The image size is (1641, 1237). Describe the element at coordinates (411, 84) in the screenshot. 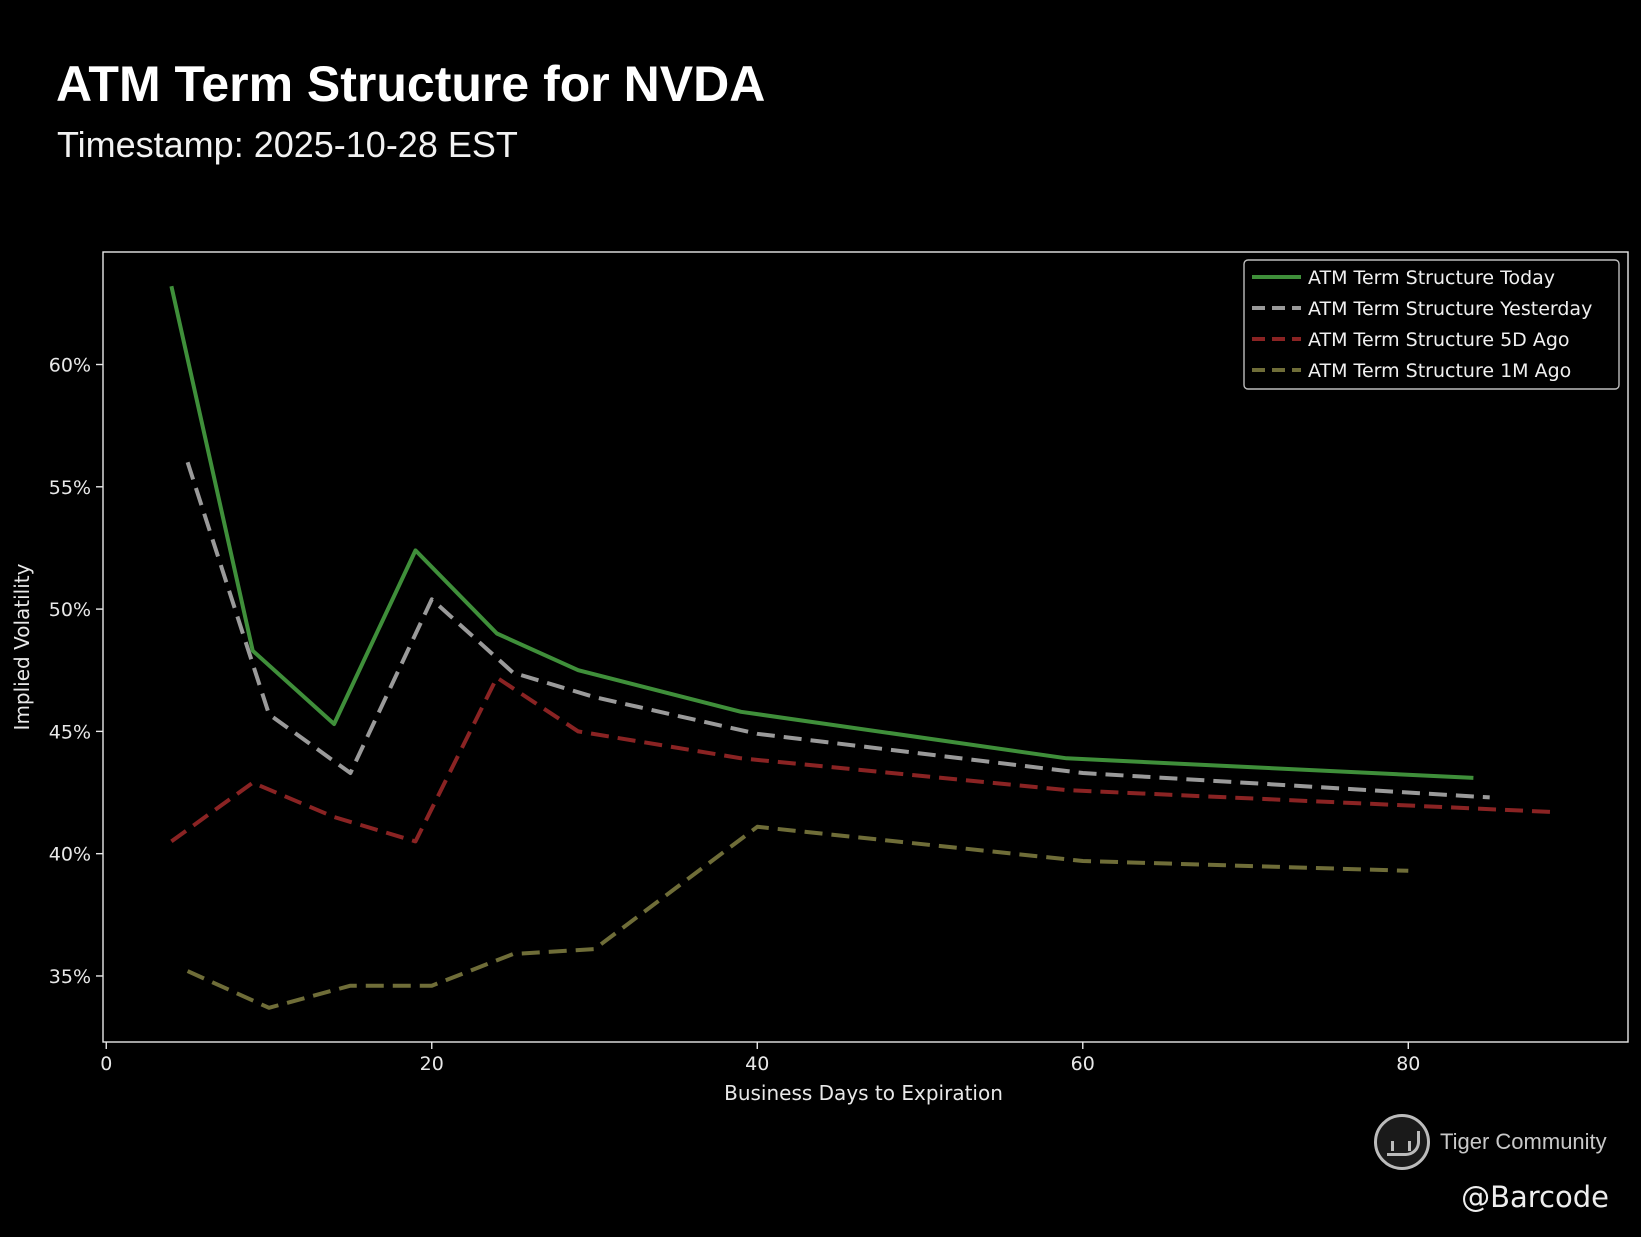

I see `chart-title: ATM Term Structure for NVDA` at that location.